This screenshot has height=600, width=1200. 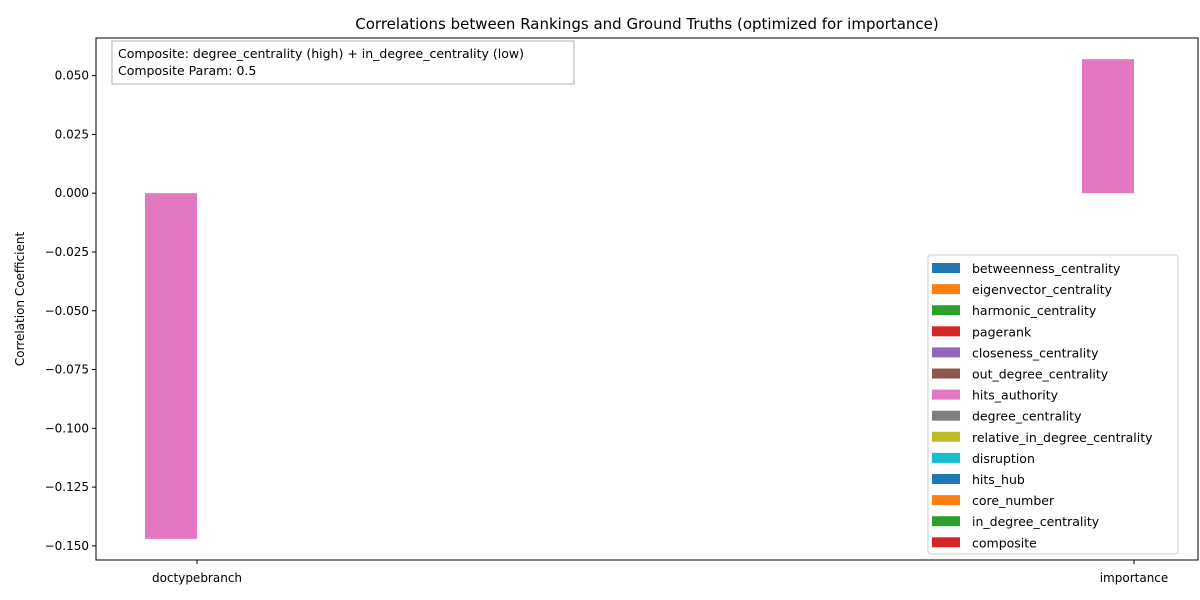 I want to click on y-tick-label: 0.000, so click(x=72, y=193).